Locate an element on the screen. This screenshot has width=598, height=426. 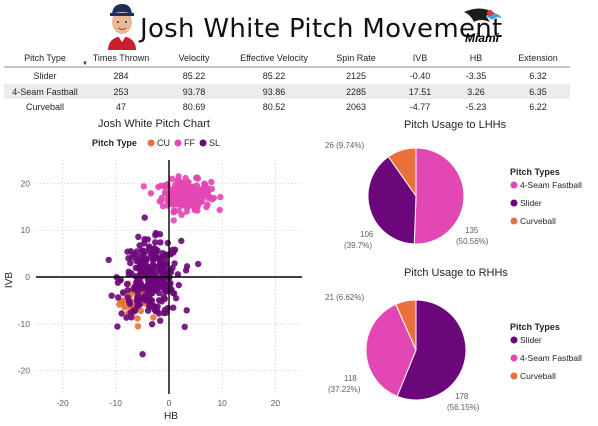
legend-item-sl: SL is located at coordinates (210, 143).